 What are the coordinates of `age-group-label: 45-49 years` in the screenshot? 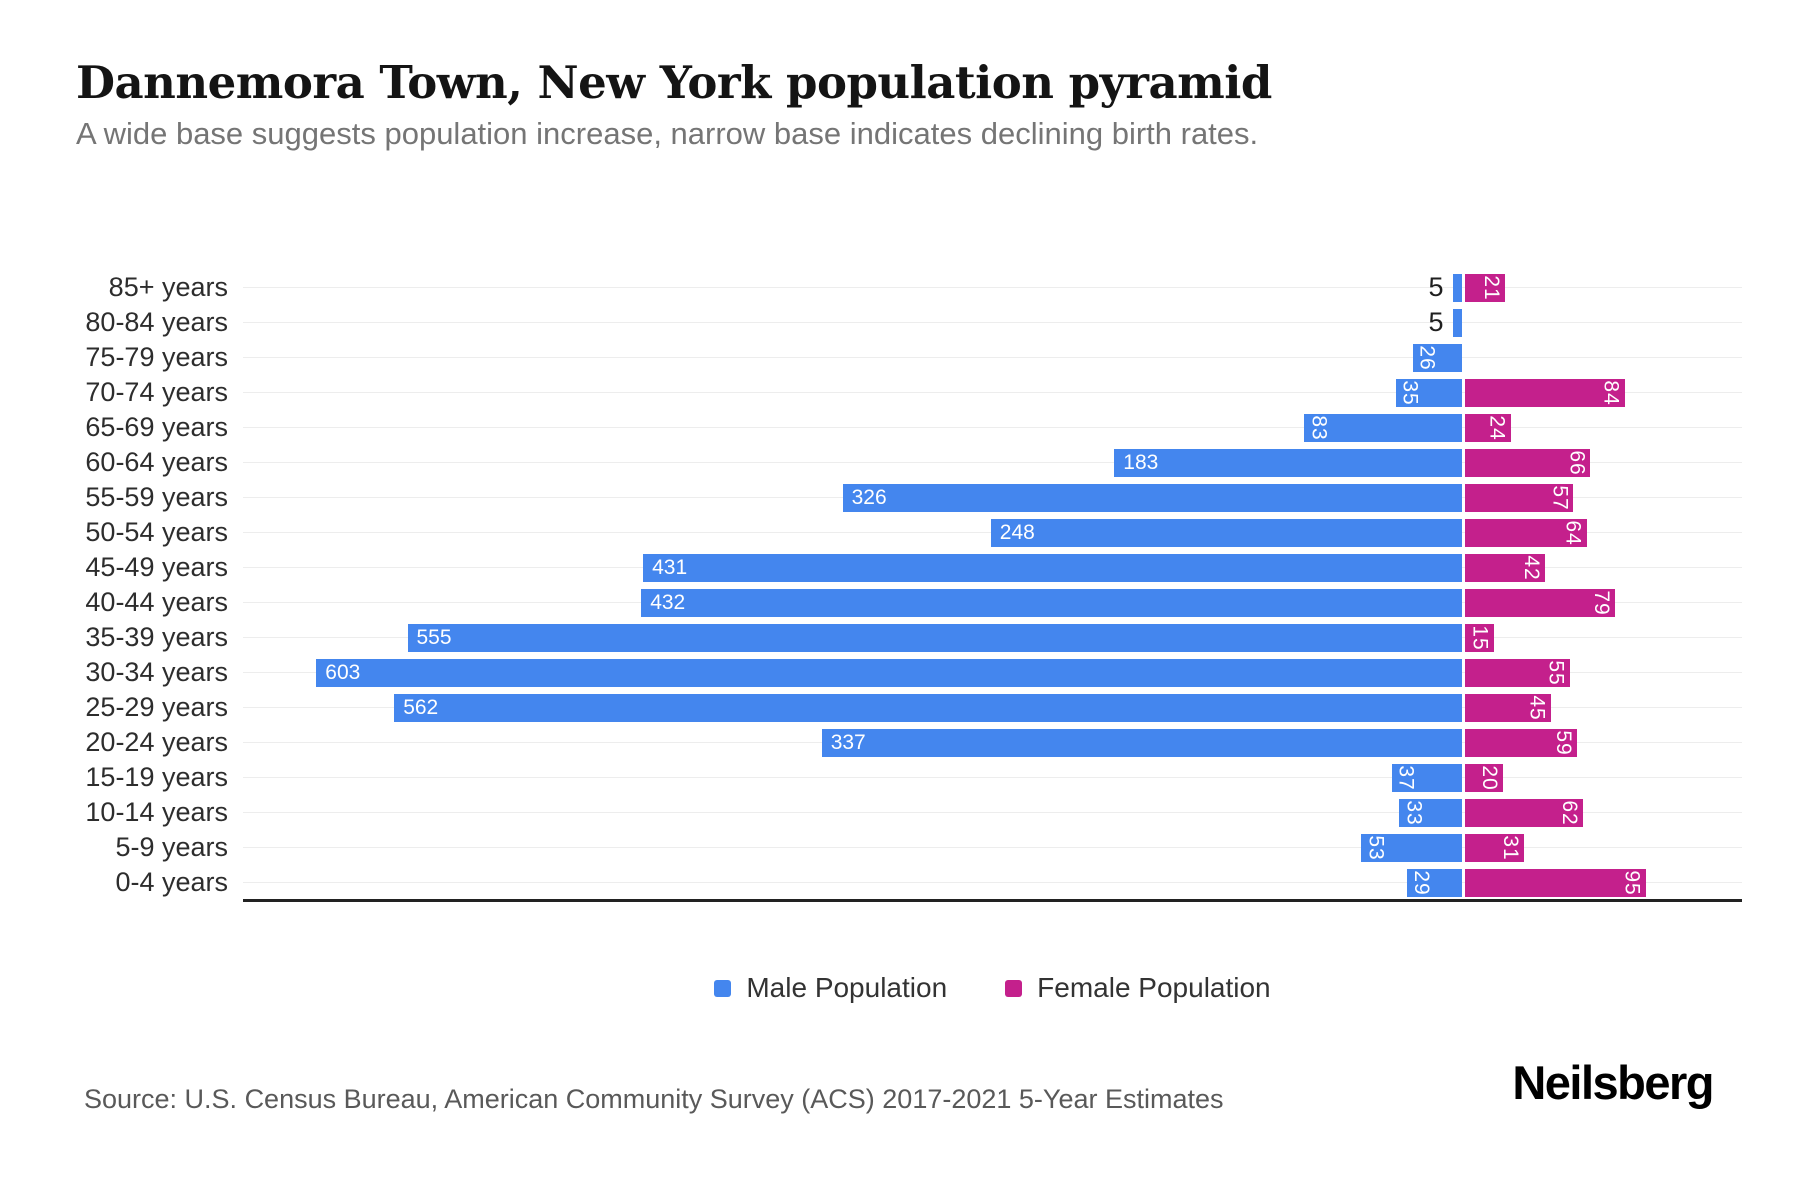 It's located at (156, 567).